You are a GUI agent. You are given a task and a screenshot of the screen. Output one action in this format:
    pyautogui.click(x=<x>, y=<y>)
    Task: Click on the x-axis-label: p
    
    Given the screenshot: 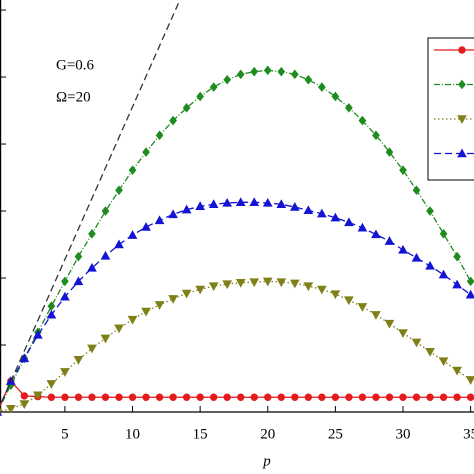 What is the action you would take?
    pyautogui.click(x=266, y=461)
    